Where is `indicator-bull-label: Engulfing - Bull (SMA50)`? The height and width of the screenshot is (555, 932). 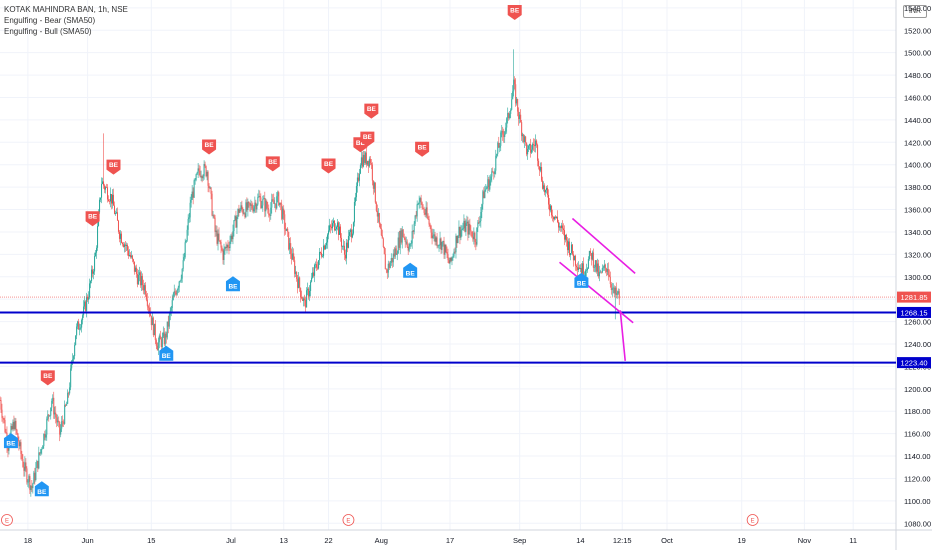
indicator-bull-label: Engulfing - Bull (SMA50) is located at coordinates (48, 31).